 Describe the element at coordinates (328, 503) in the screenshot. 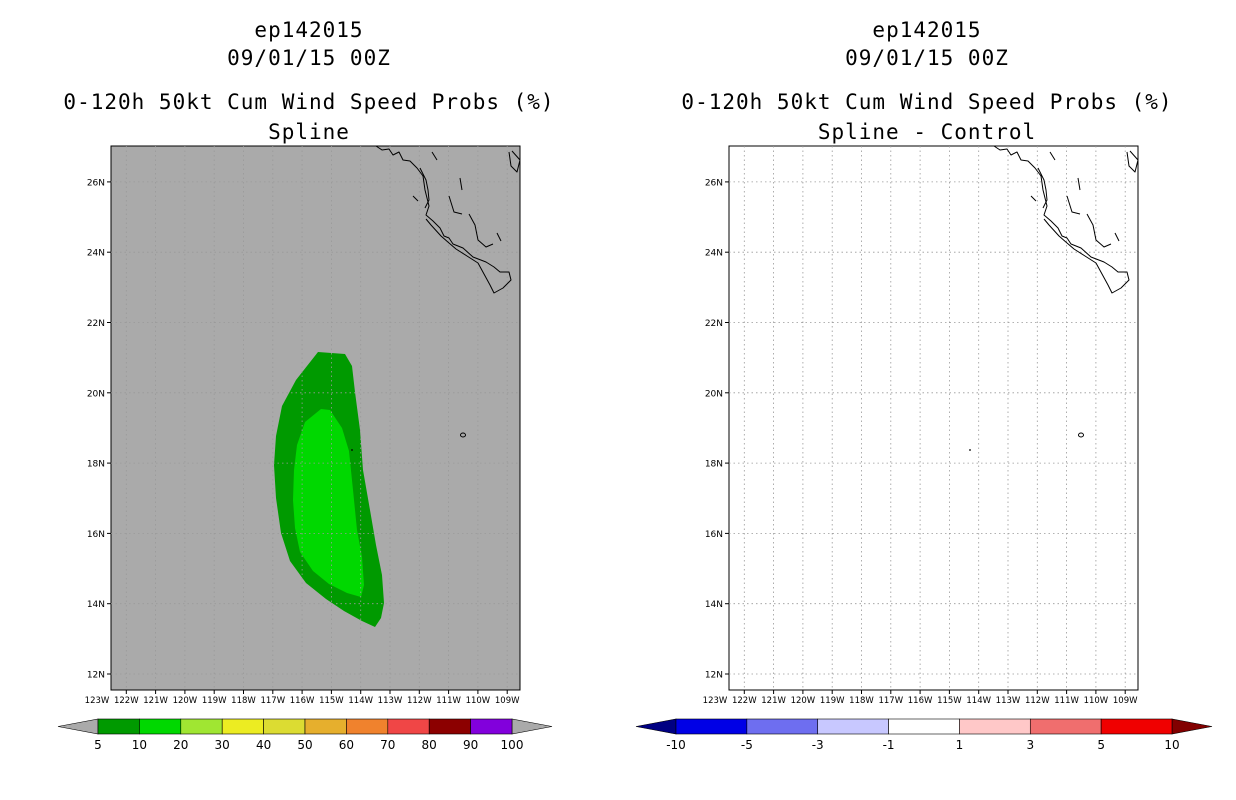

I see `contour-10-20-pct` at that location.